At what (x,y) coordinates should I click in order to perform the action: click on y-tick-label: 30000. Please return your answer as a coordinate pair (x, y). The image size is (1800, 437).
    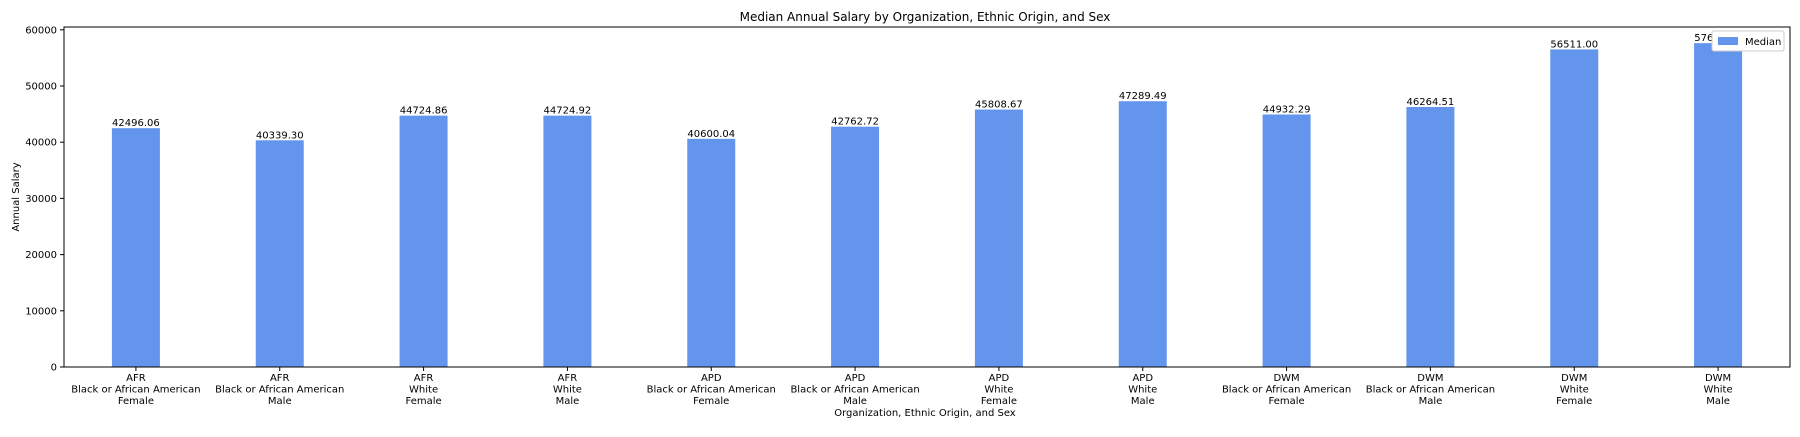
    Looking at the image, I should click on (41, 199).